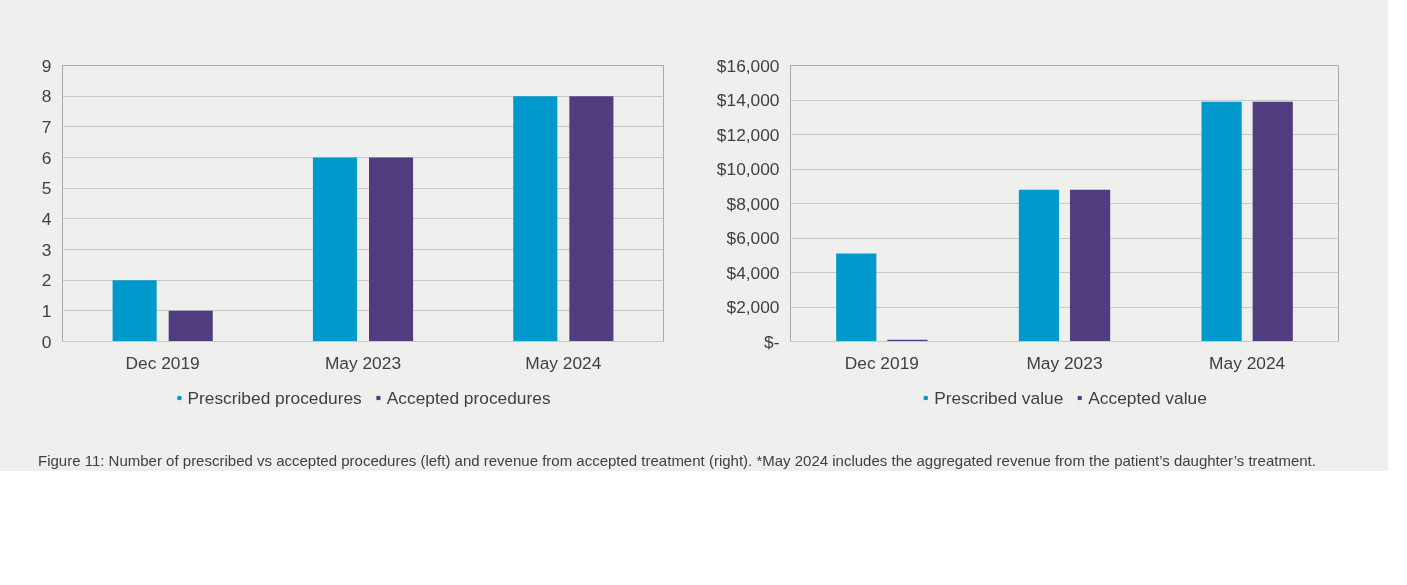 This screenshot has height=585, width=1407. What do you see at coordinates (46, 157) in the screenshot?
I see `y-tick-label: 6` at bounding box center [46, 157].